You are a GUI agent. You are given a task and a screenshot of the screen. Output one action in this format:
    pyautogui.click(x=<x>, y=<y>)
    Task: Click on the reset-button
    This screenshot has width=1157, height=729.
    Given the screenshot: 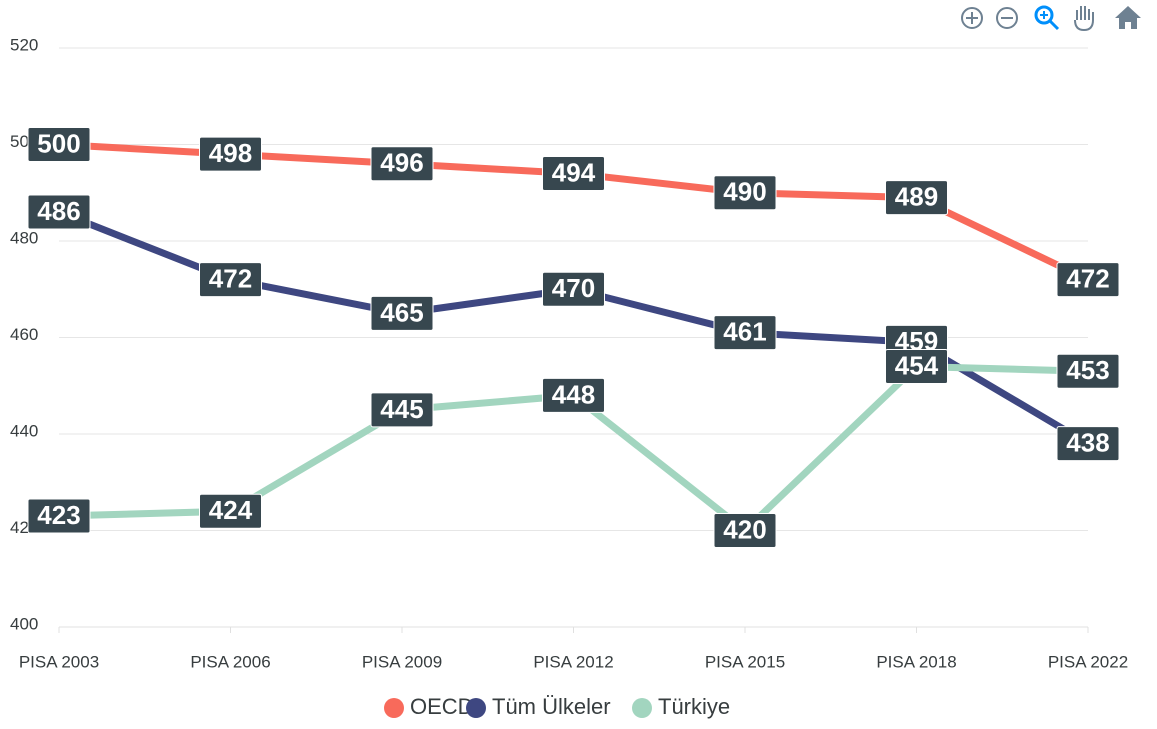 What is the action you would take?
    pyautogui.click(x=1128, y=17)
    